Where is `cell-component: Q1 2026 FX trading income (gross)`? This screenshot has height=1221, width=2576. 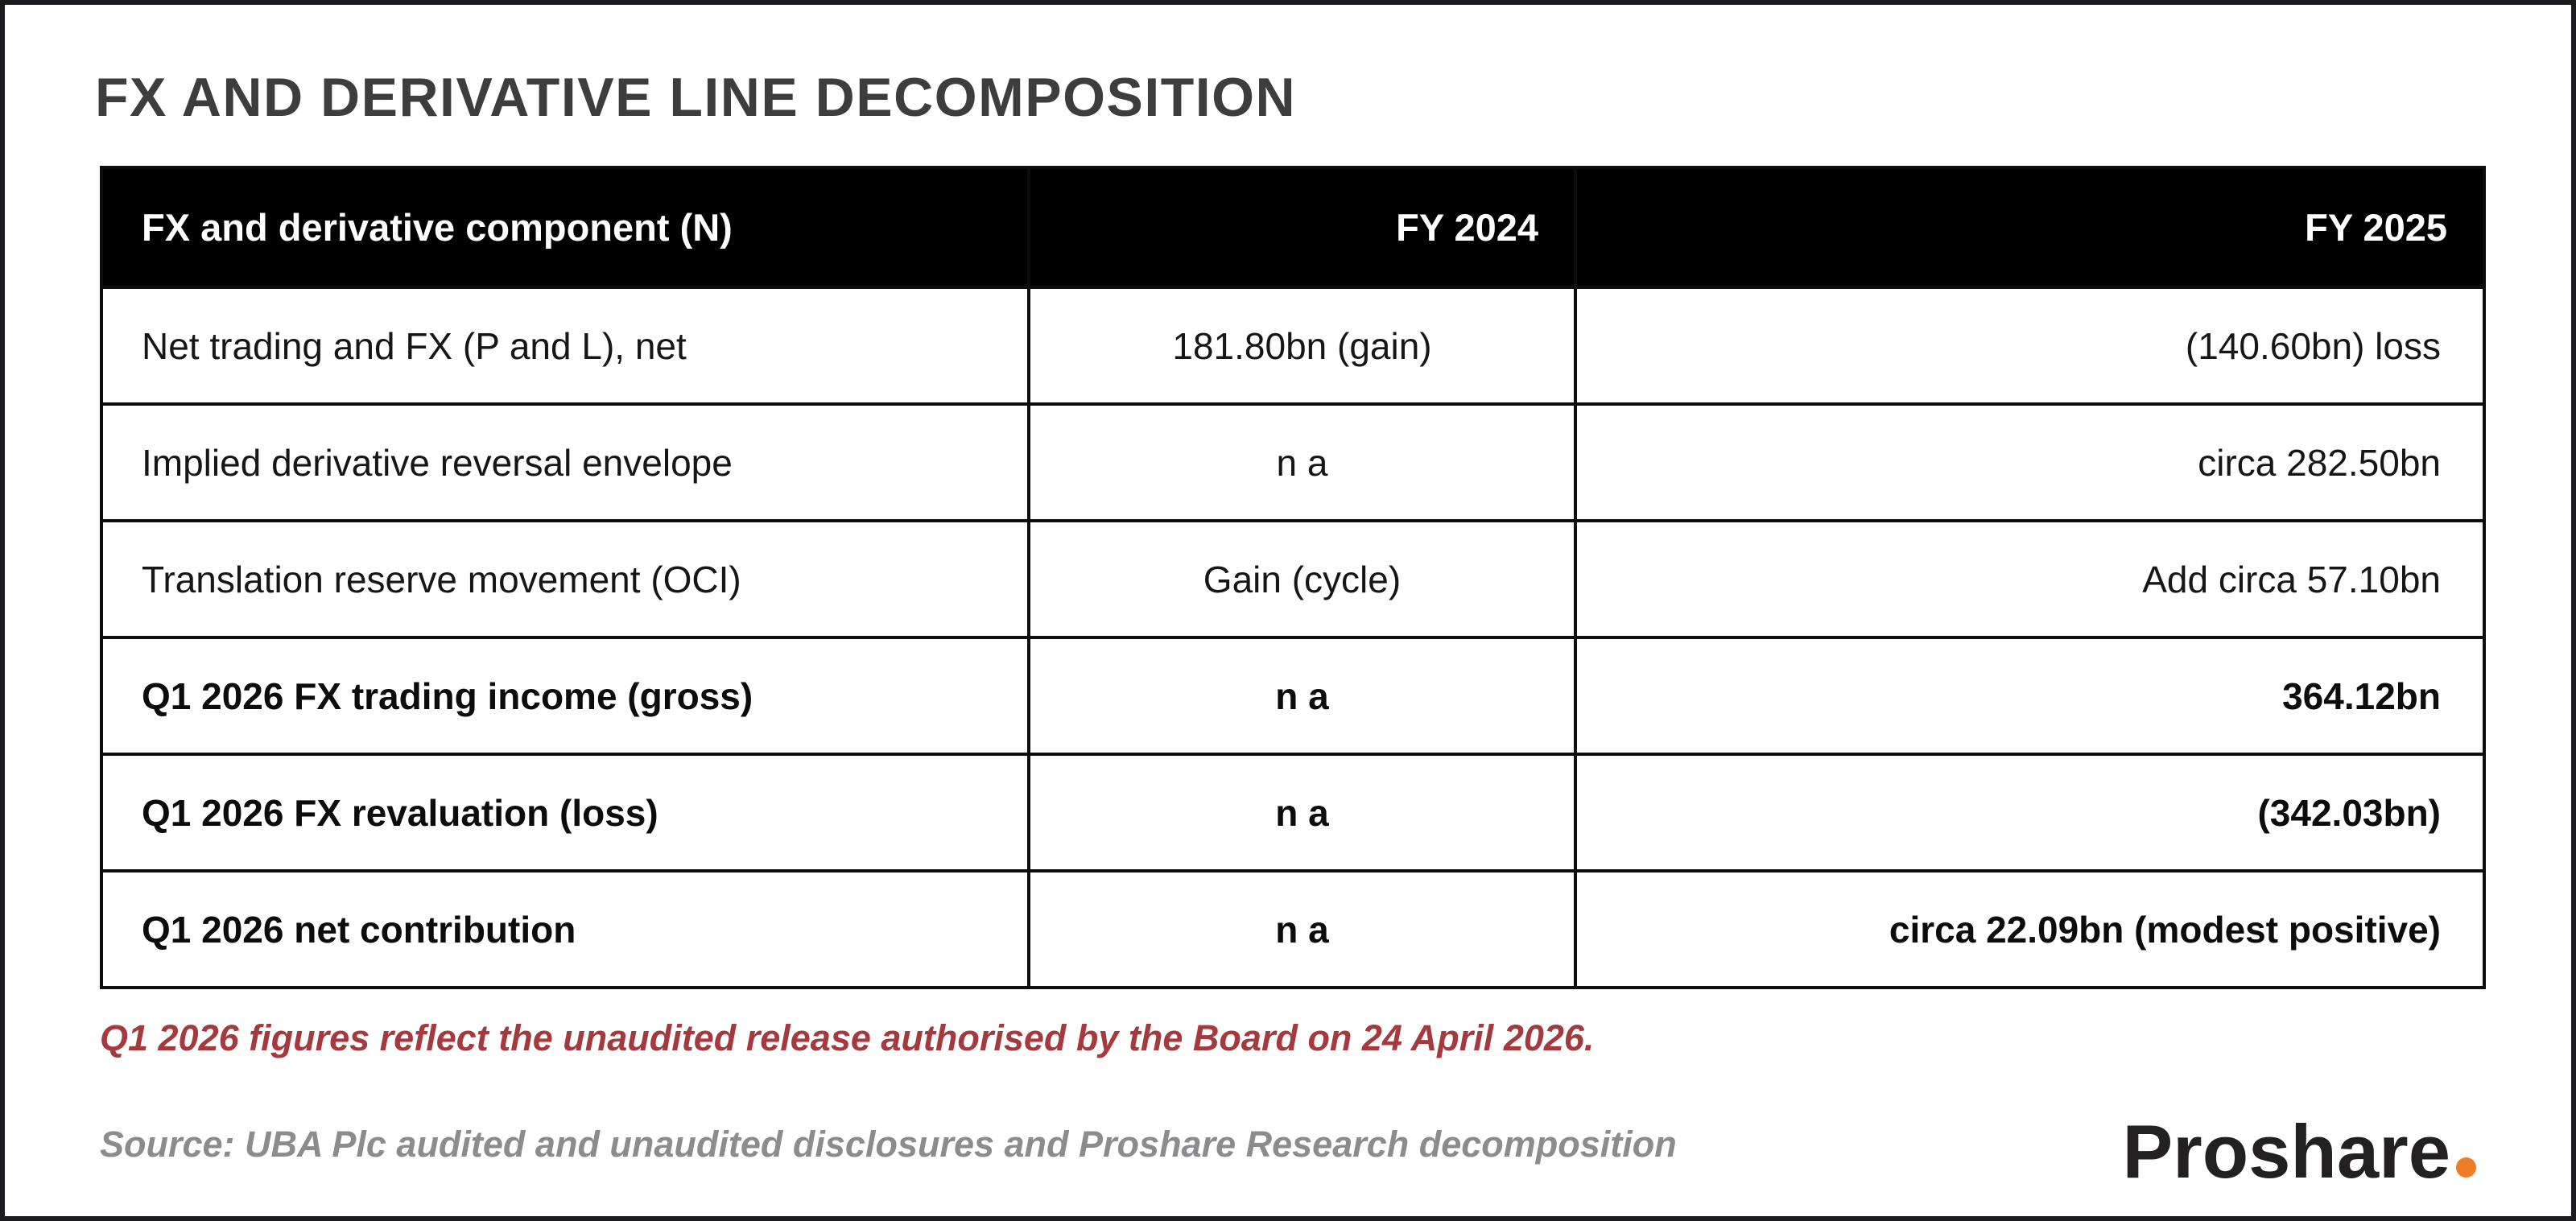
cell-component: Q1 2026 FX trading income (gross) is located at coordinates (565, 696).